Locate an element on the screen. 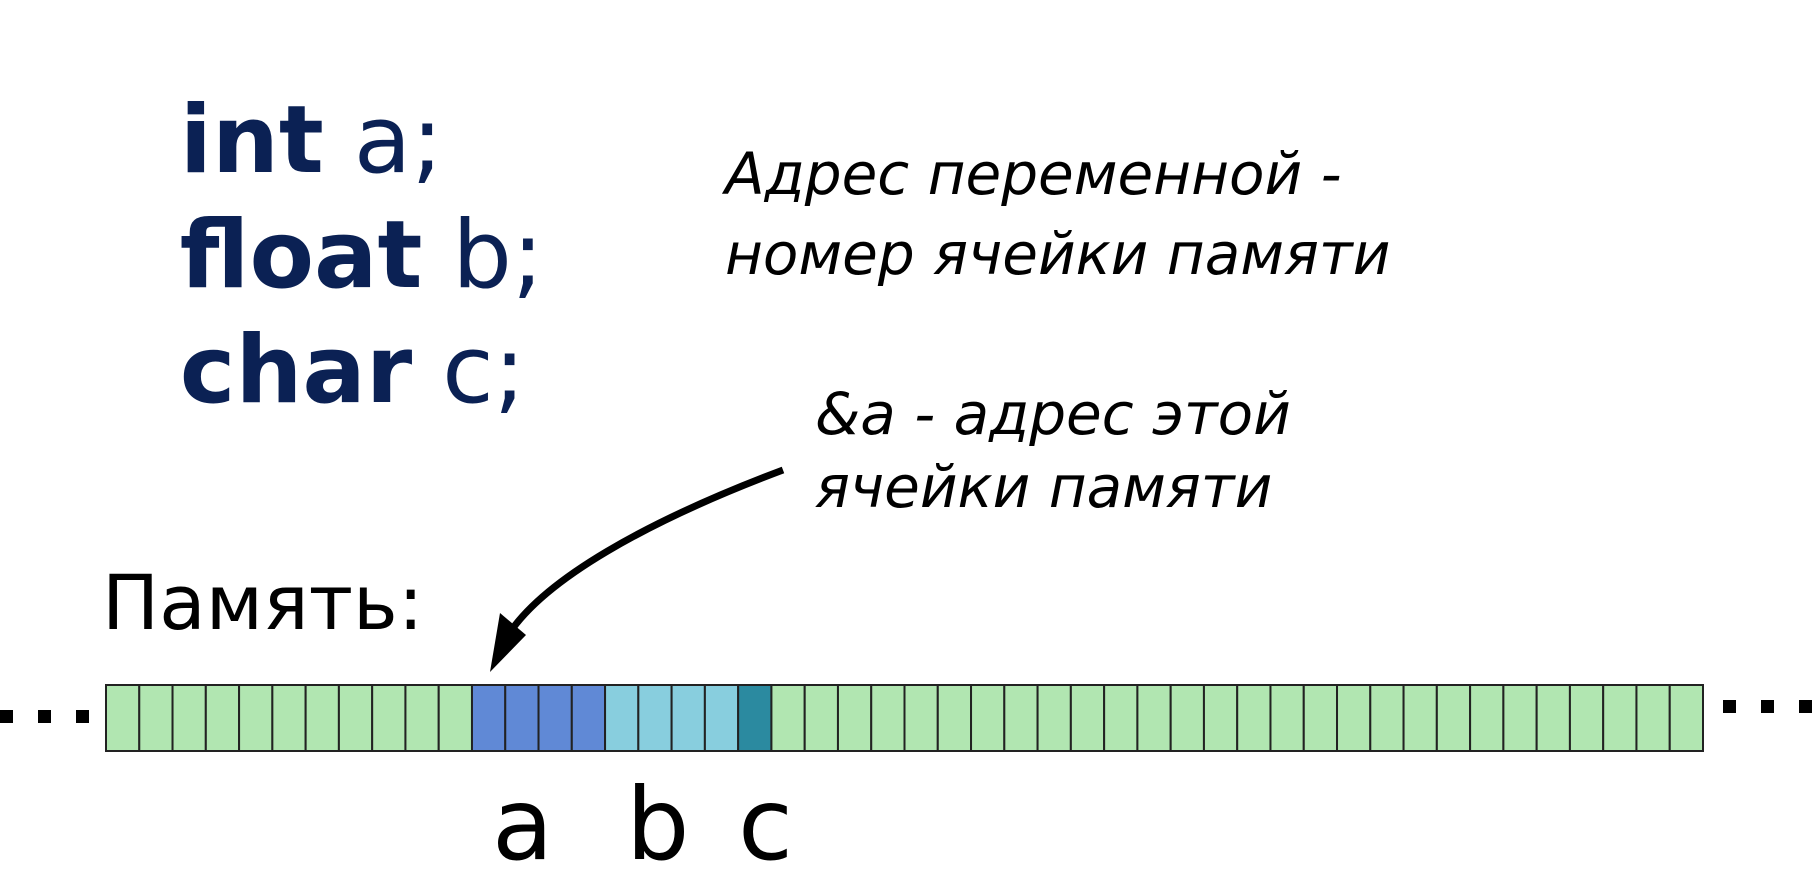 The image size is (1812, 883). var-label-c: c is located at coordinates (765, 824).